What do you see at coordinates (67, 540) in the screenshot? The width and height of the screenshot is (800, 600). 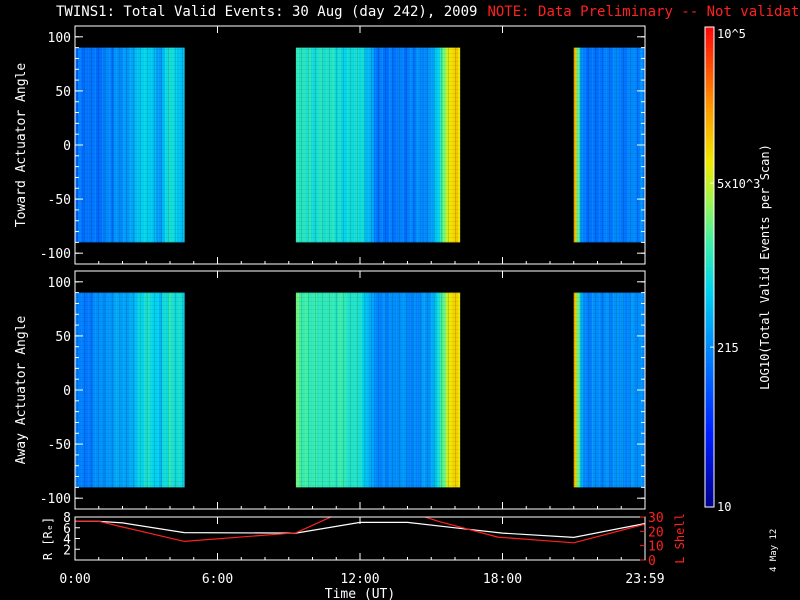 I see `y-left-tick-label: 4` at bounding box center [67, 540].